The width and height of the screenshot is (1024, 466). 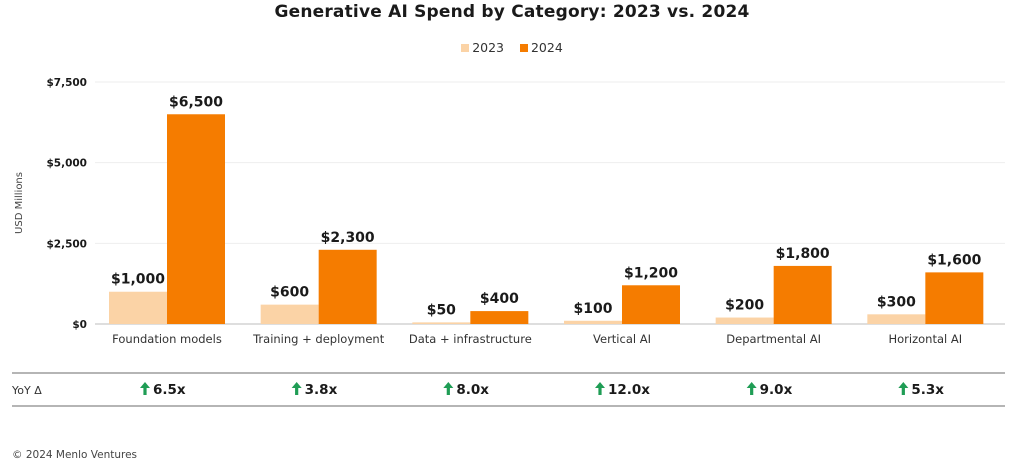 I want to click on data-label-2024: $2,300, so click(x=348, y=238).